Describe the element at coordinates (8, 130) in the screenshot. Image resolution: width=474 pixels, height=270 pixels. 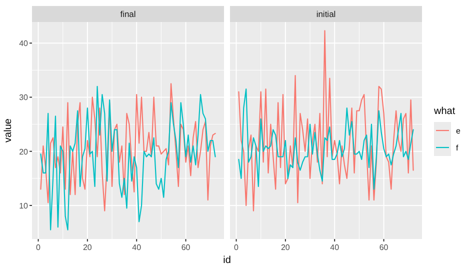
I see `y-axis-title: value` at that location.